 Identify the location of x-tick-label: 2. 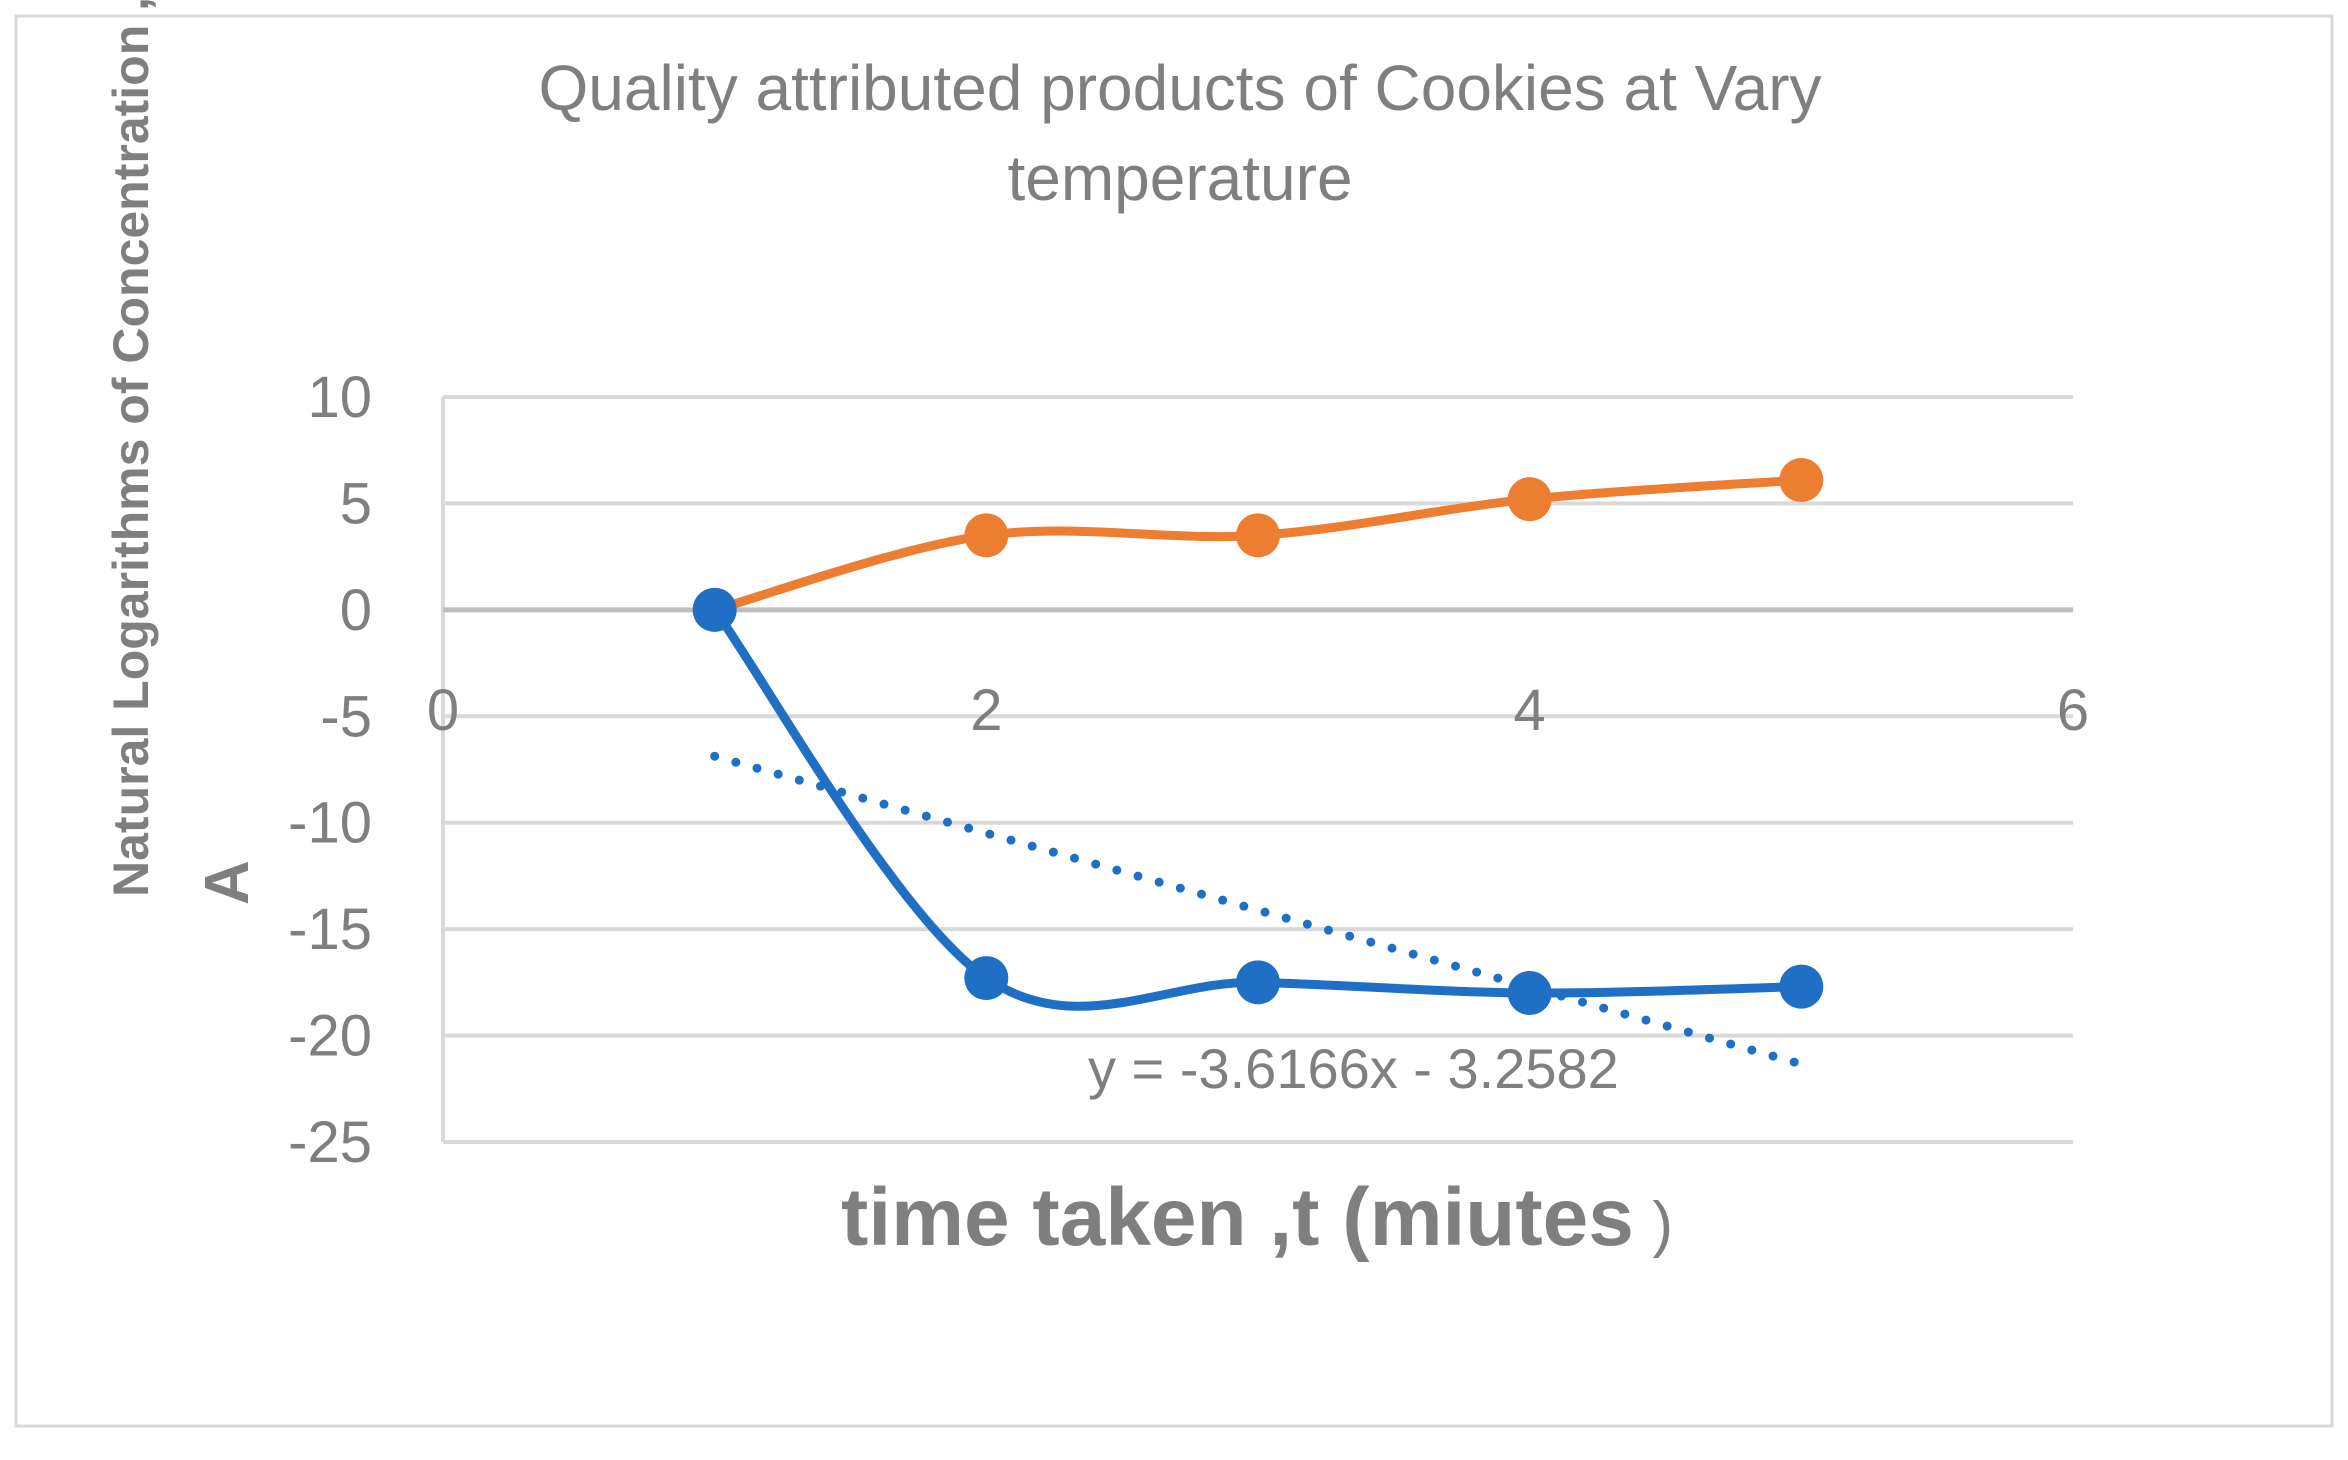
(986, 710).